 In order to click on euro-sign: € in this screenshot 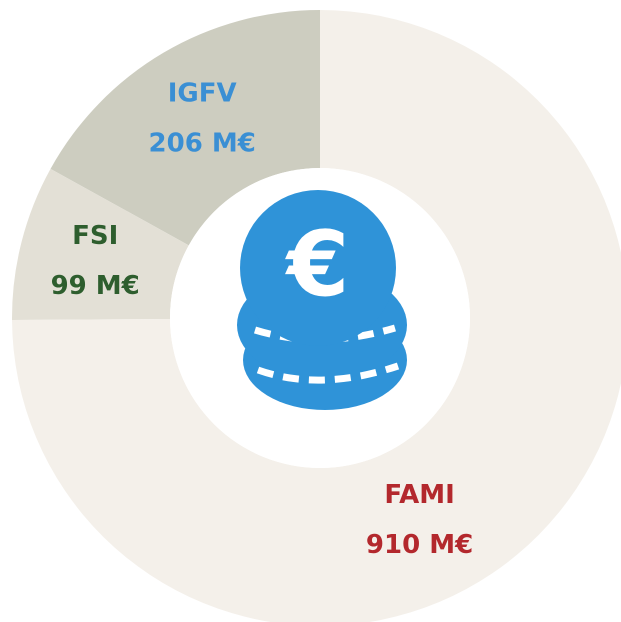, I will do `click(317, 264)`.